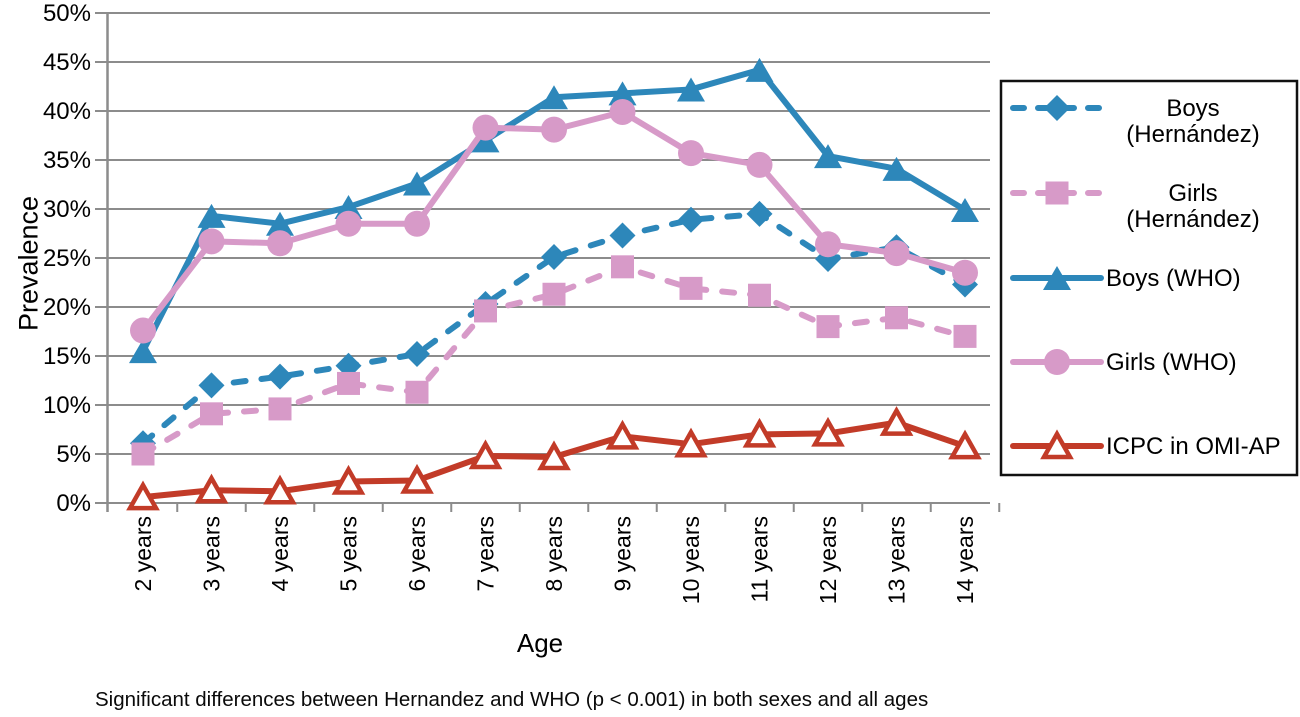 This screenshot has width=1300, height=717. Describe the element at coordinates (67, 160) in the screenshot. I see `y-tick-label: 35%` at that location.